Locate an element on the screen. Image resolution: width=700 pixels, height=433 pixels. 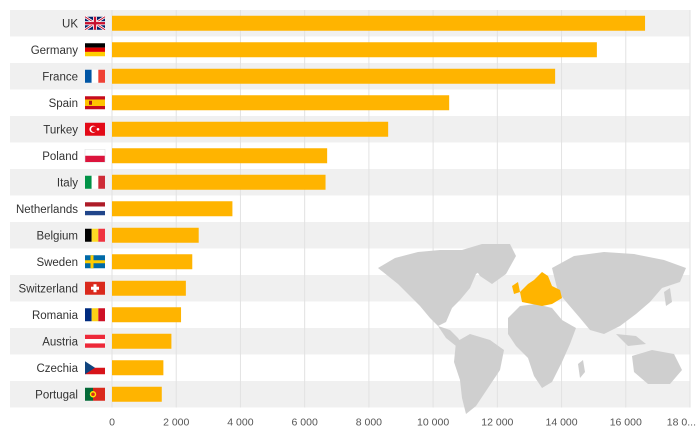
x-tick-label: 10 000 is located at coordinates (433, 423).